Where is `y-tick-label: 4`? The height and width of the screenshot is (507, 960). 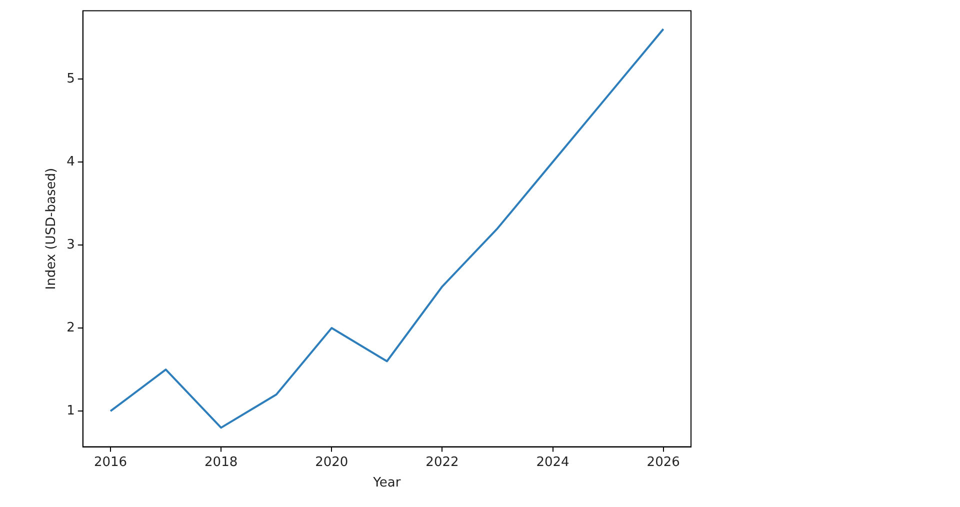
y-tick-label: 4 is located at coordinates (70, 162).